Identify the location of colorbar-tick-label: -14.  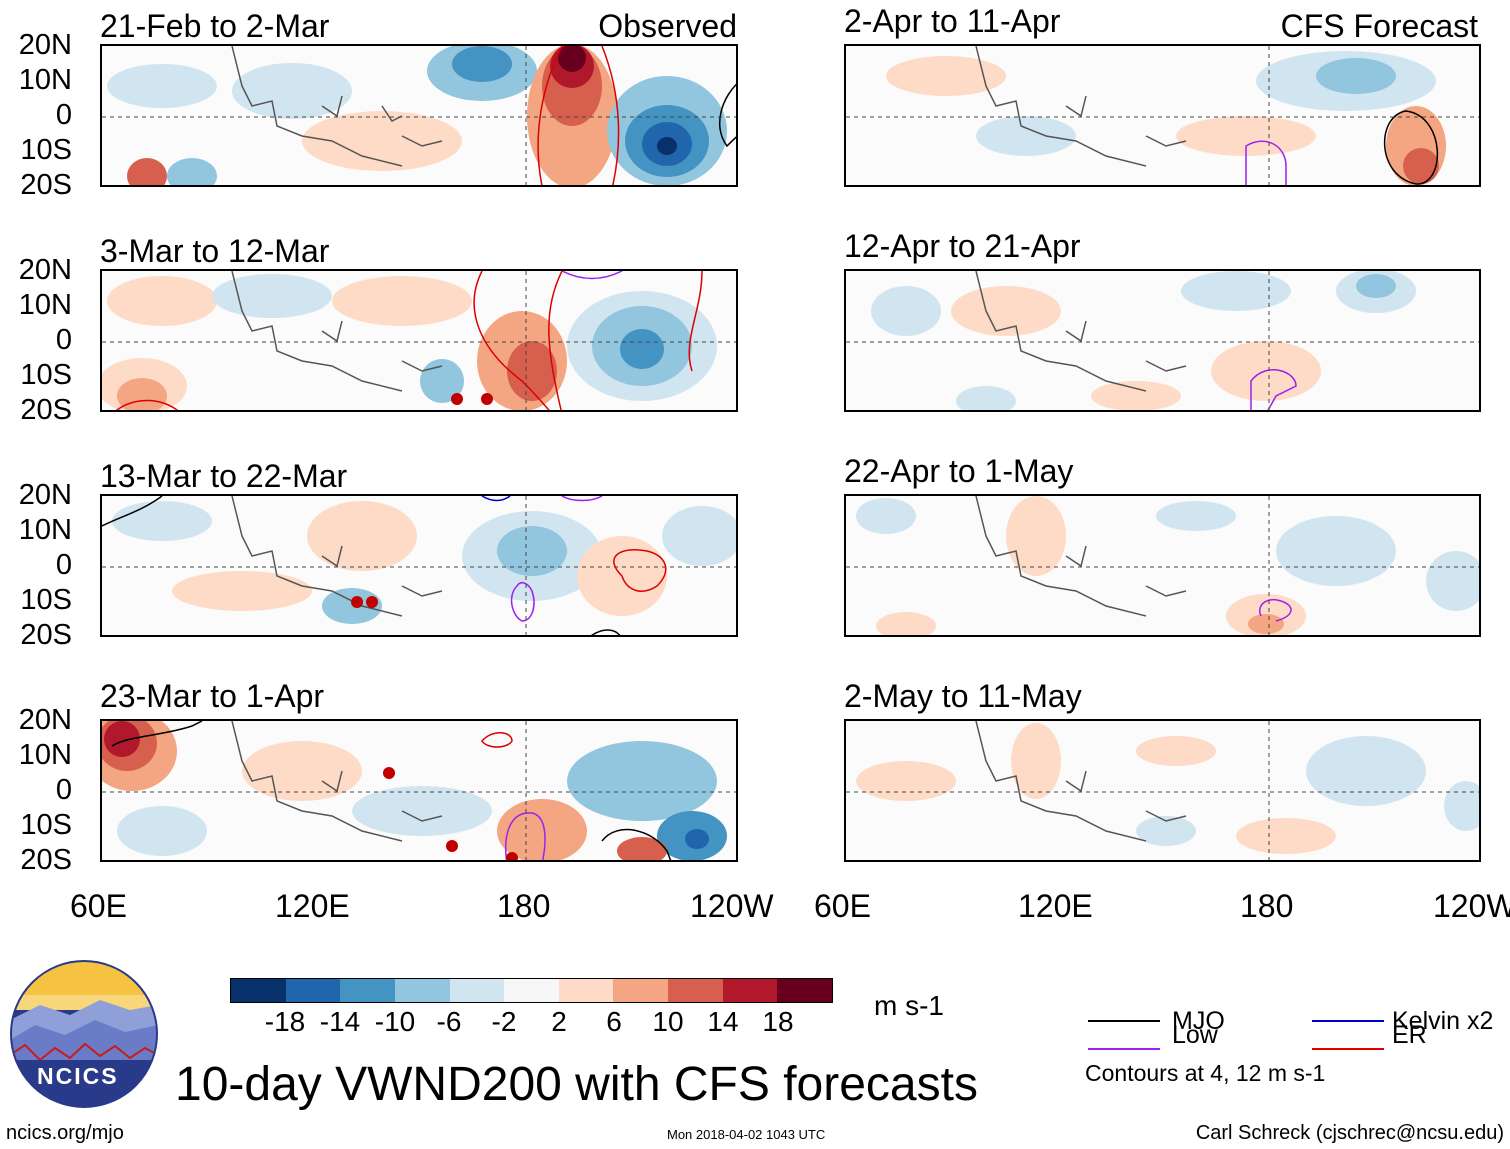
(340, 1021).